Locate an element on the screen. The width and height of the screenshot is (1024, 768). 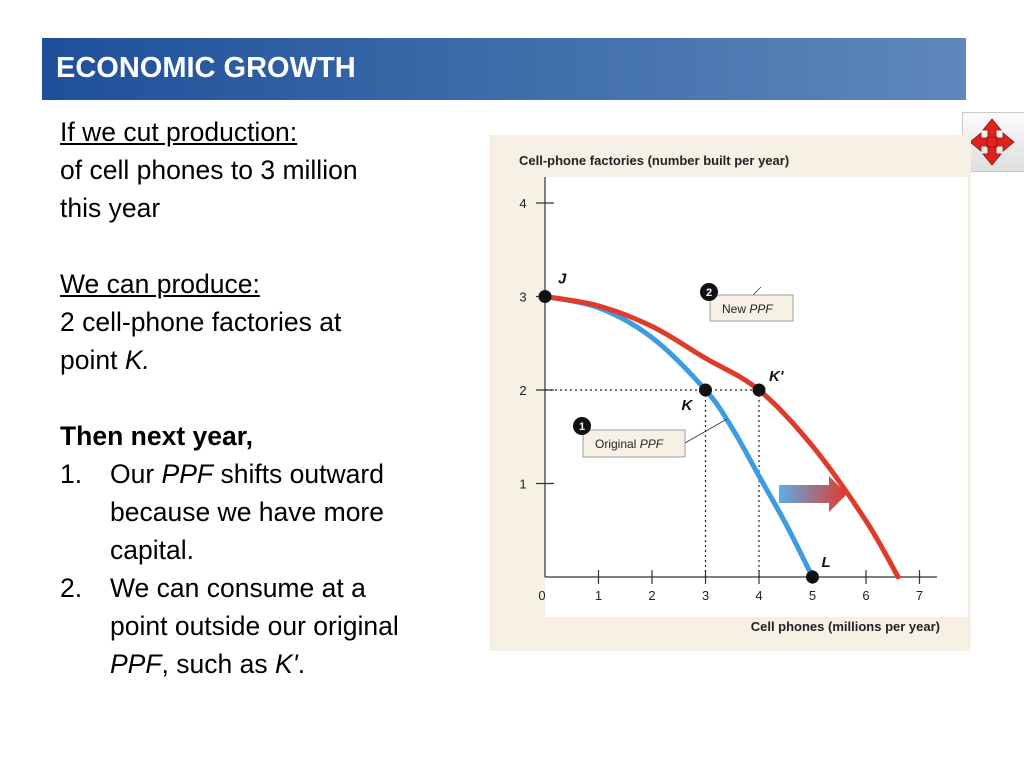
shift-arrow is located at coordinates (813, 494).